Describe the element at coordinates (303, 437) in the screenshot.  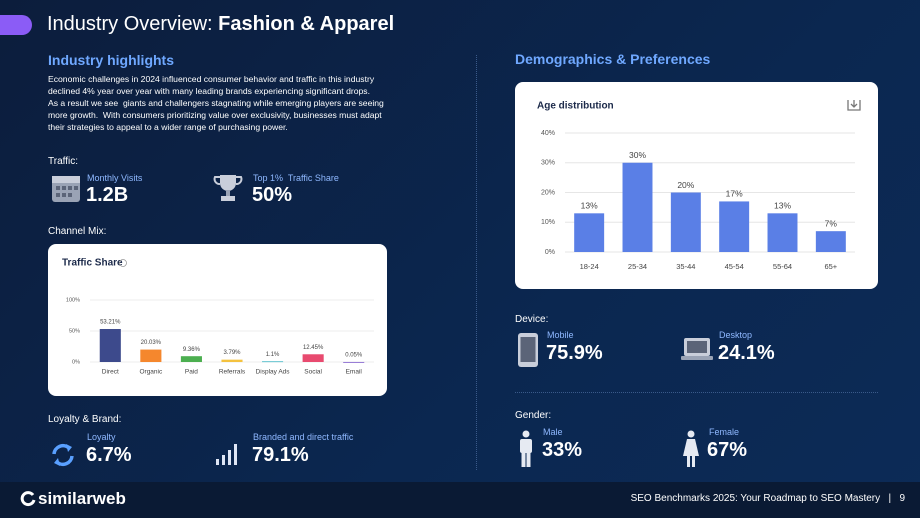
I see `kpi-label: Branded and direct traffic` at that location.